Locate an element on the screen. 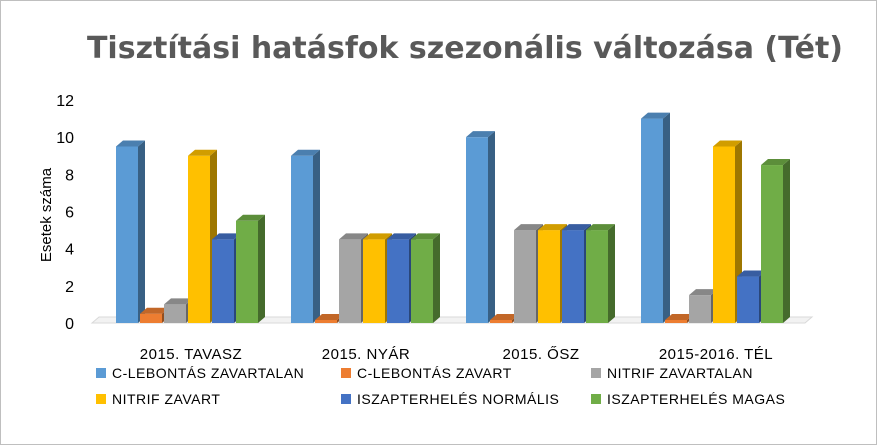 This screenshot has height=445, width=877. legend-item: NITRIF ZAVARTALAN is located at coordinates (672, 373).